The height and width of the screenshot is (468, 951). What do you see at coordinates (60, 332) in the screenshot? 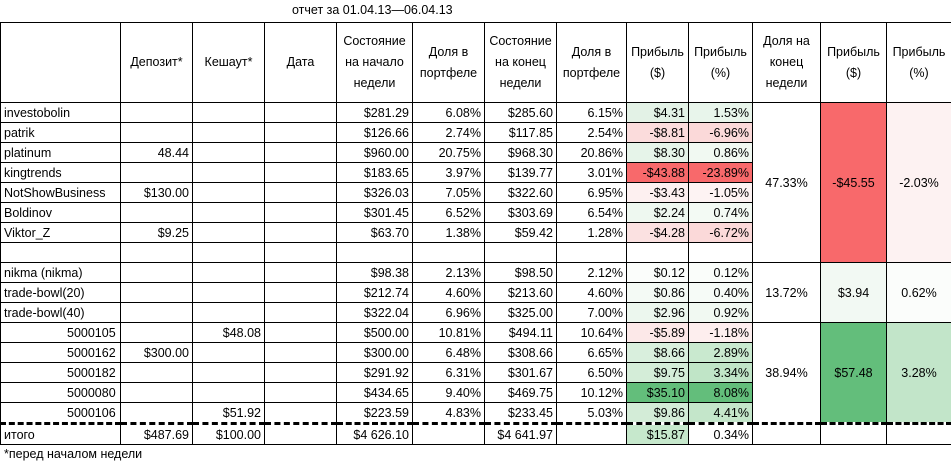
I see `cell: 5000105` at bounding box center [60, 332].